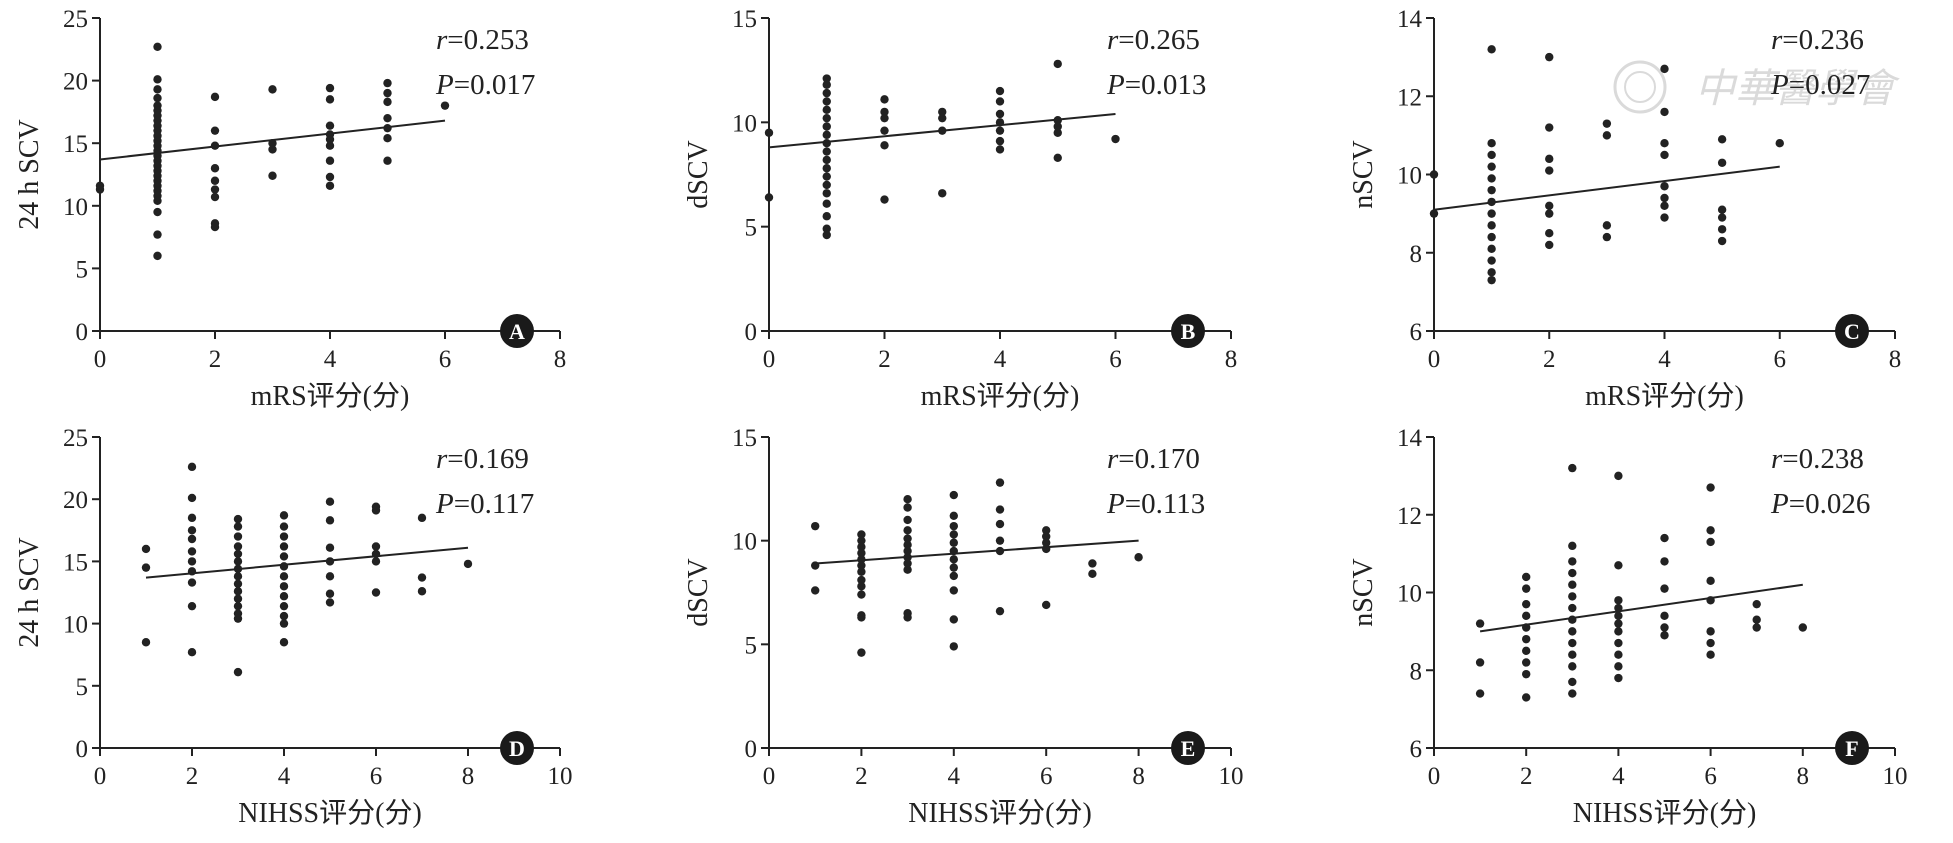 This screenshot has height=843, width=1953. Describe the element at coordinates (1710, 776) in the screenshot. I see `x-tick-label: 6` at that location.